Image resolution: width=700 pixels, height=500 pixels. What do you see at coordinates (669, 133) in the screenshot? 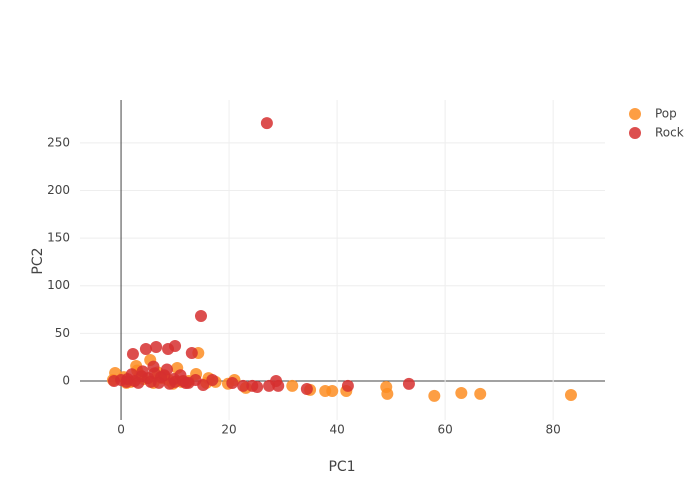
I see `legend-label: Rock` at bounding box center [669, 133].